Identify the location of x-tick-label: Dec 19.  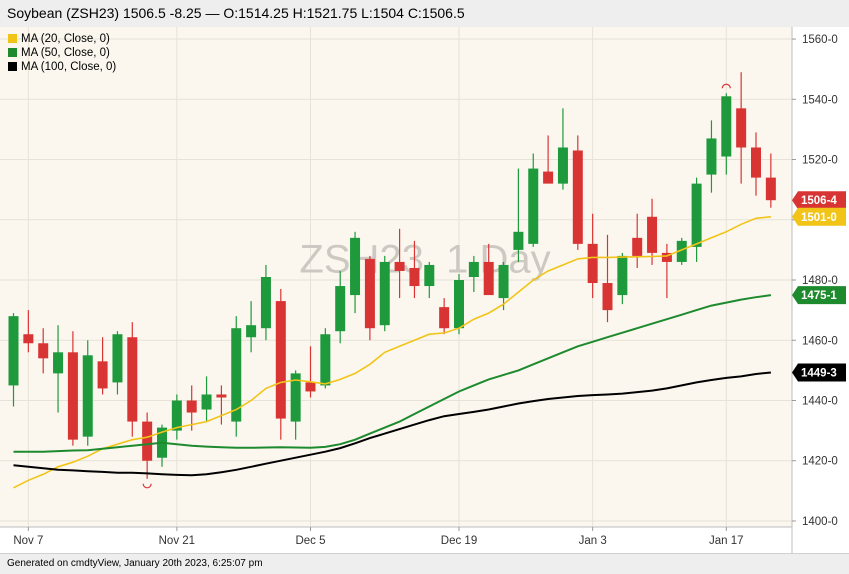
(459, 541).